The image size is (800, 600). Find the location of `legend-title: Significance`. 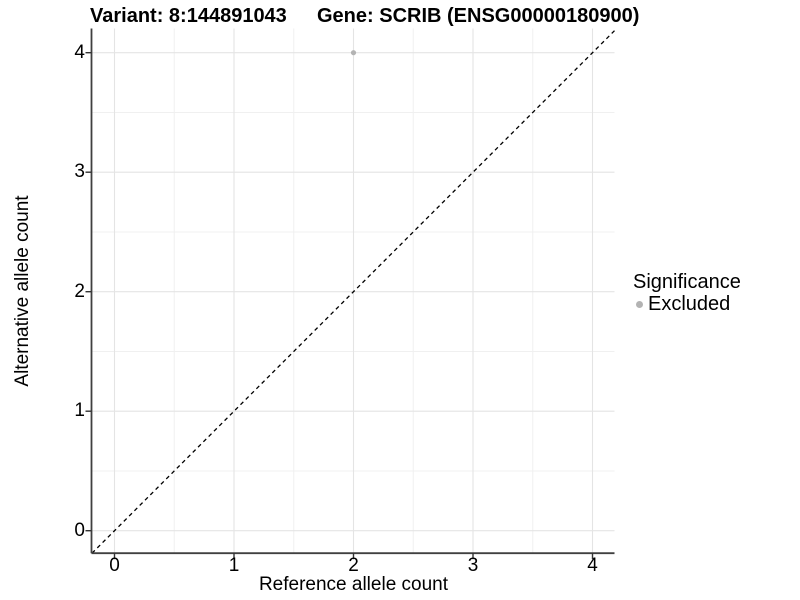

legend-title: Significance is located at coordinates (687, 282).